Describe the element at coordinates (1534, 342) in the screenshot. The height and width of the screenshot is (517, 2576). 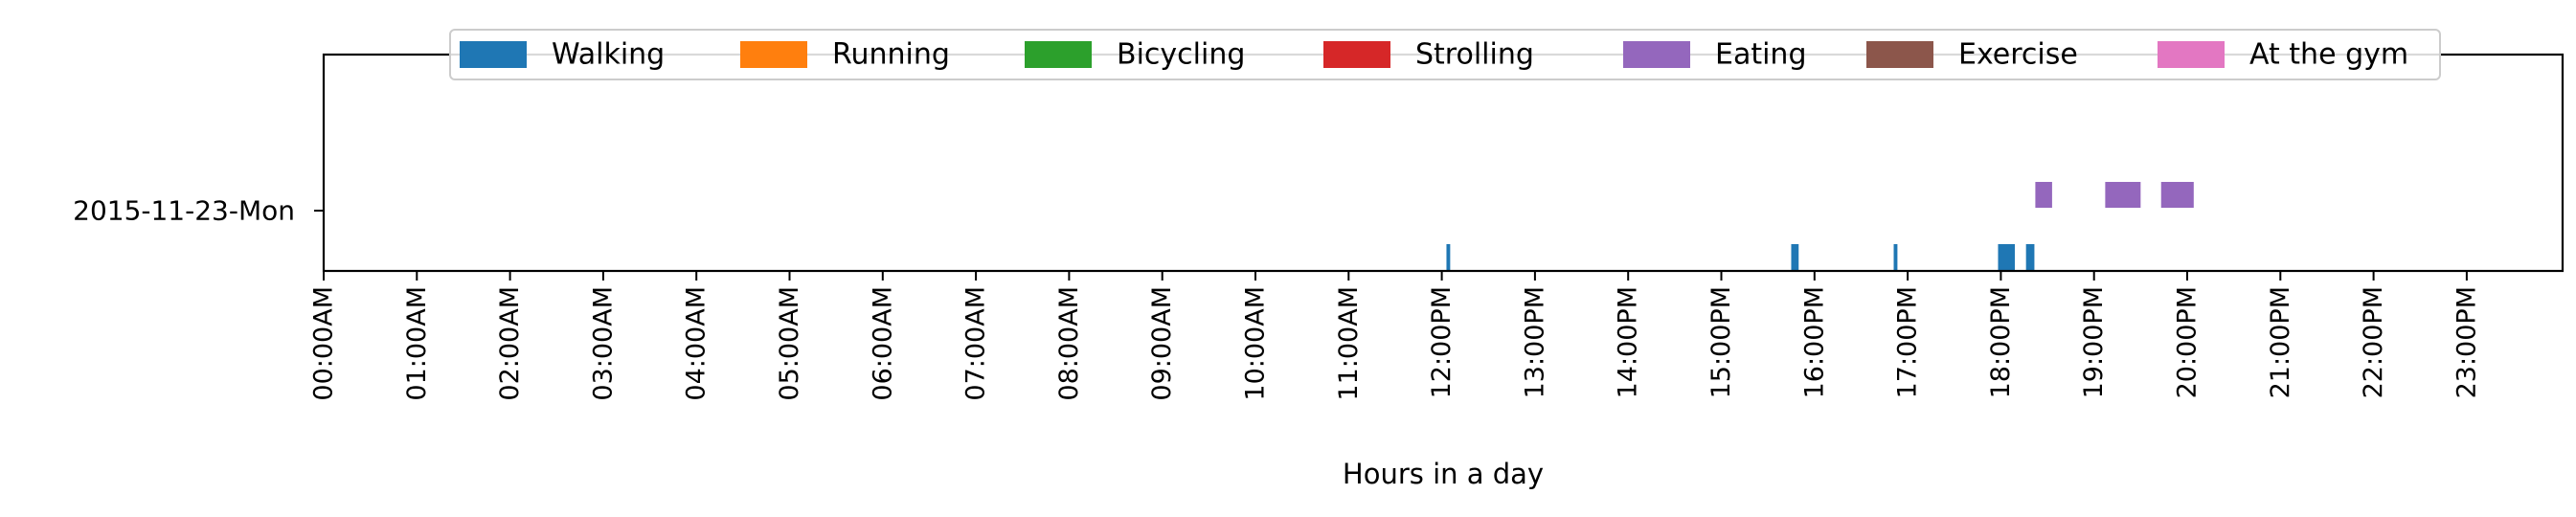
I see `x-tick-label: 13:00PM` at that location.